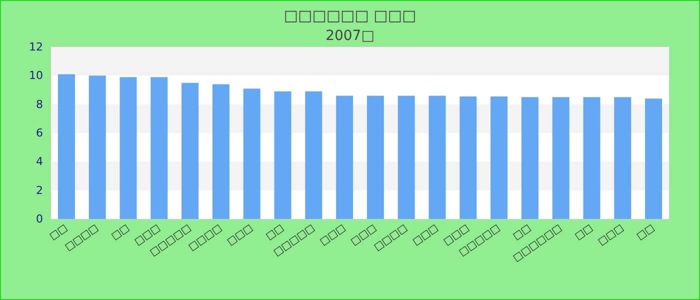 The image size is (700, 300). Describe the element at coordinates (350, 15) in the screenshot. I see `chart-title: □□□□□□ □□□` at that location.